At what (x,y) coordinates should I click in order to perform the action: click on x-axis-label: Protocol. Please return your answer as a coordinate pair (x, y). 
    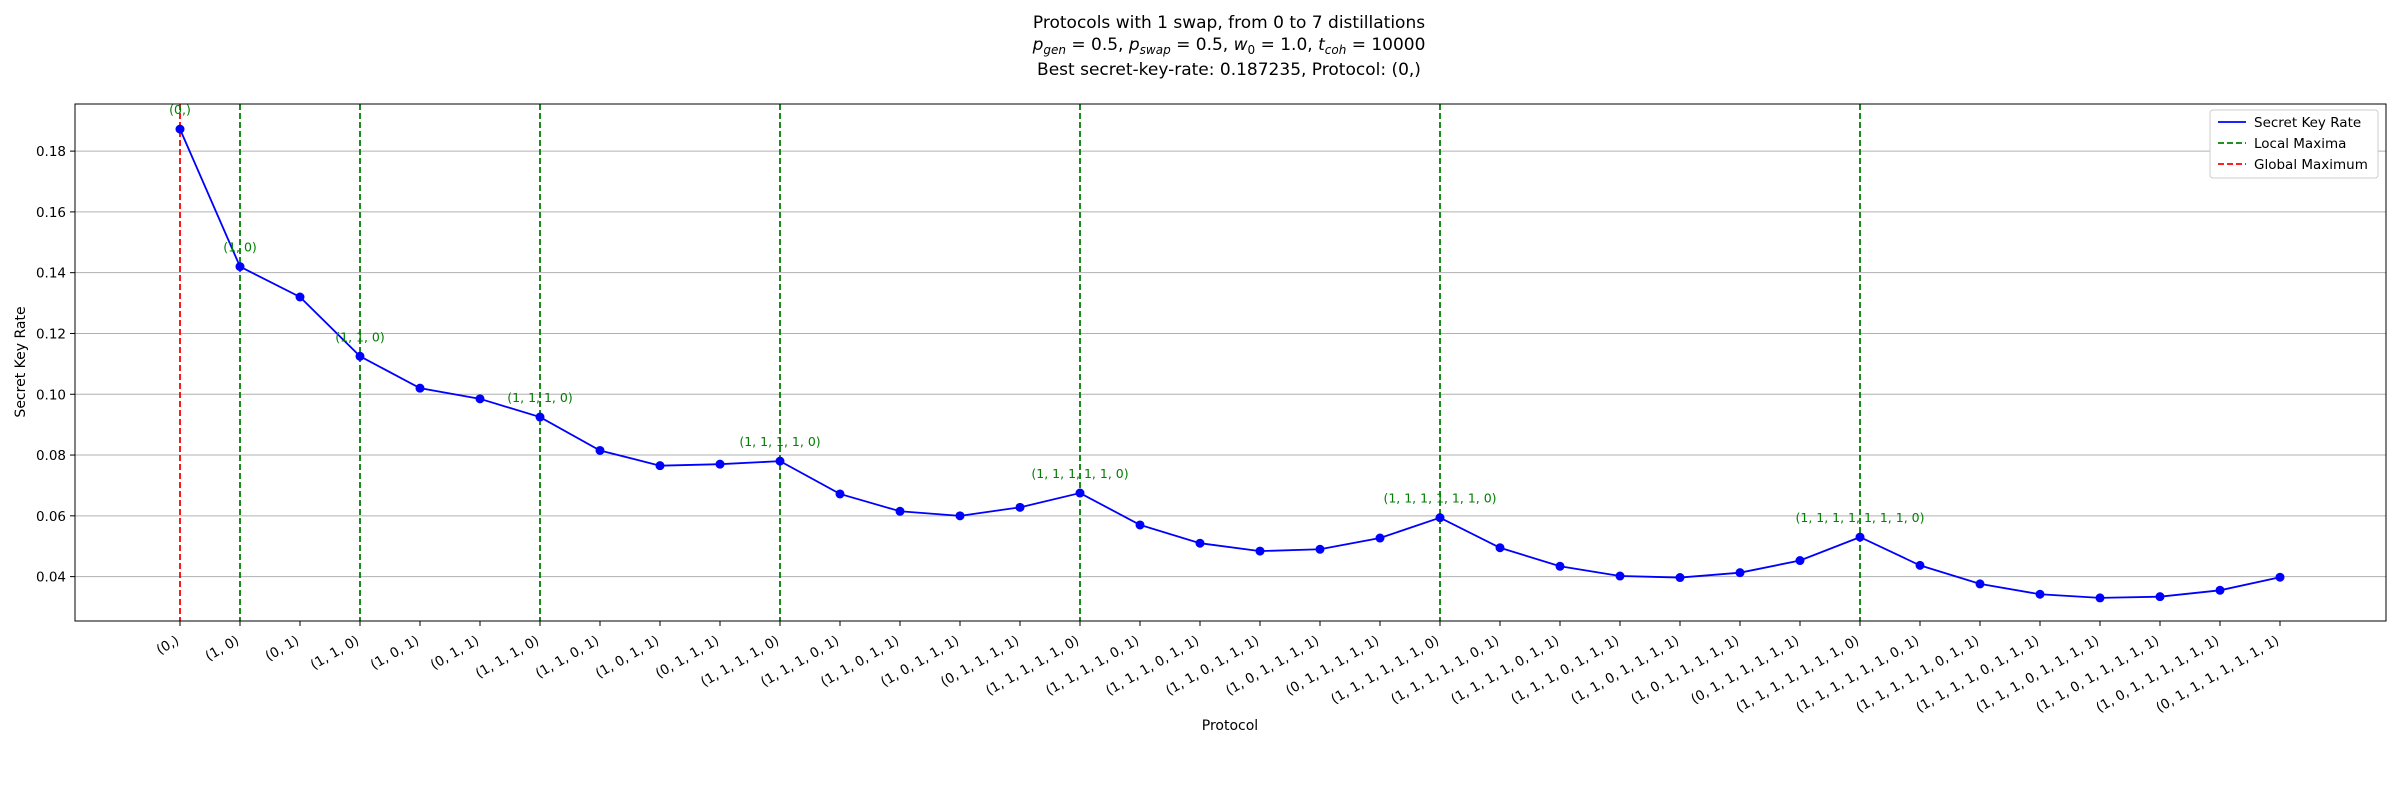
    Looking at the image, I should click on (1230, 726).